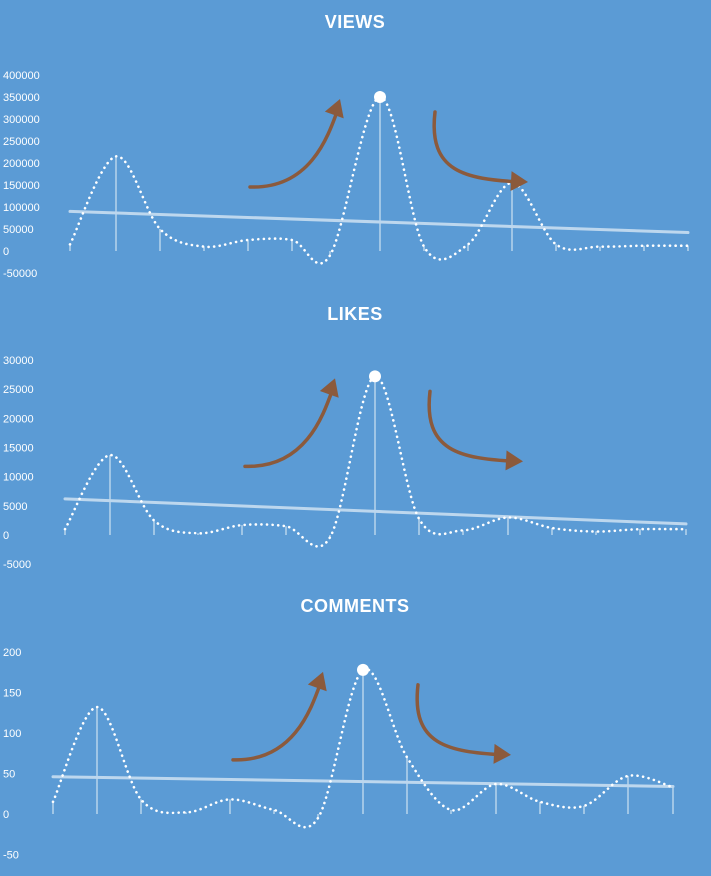 The height and width of the screenshot is (876, 711). What do you see at coordinates (18, 419) in the screenshot?
I see `y-tick-label: 20000` at bounding box center [18, 419].